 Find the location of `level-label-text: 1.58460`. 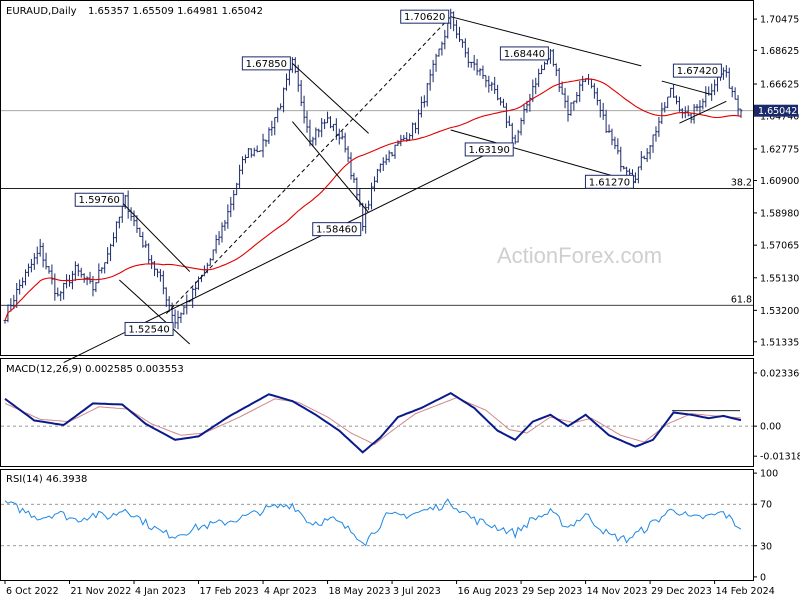

level-label-text: 1.58460 is located at coordinates (336, 230).